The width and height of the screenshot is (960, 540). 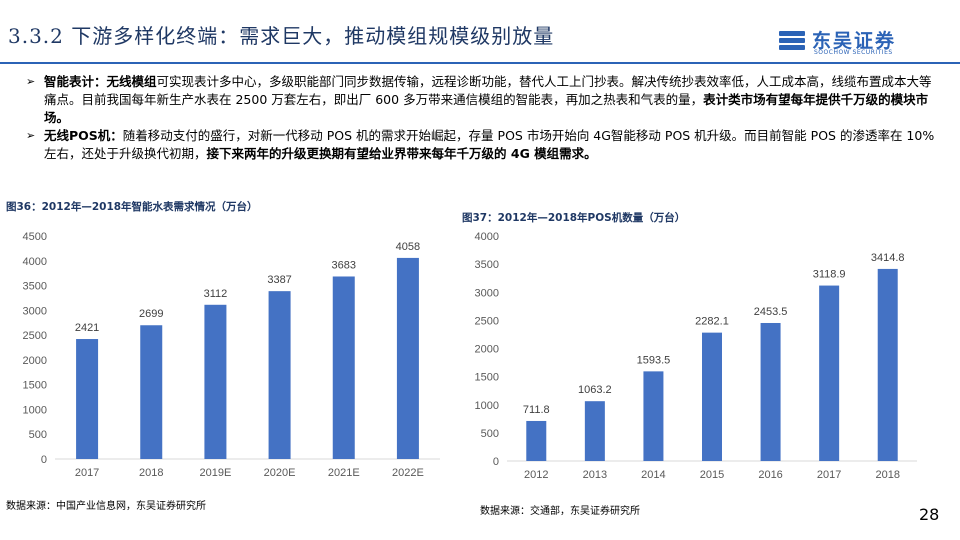 I want to click on data-label: 711.8, so click(x=536, y=410).